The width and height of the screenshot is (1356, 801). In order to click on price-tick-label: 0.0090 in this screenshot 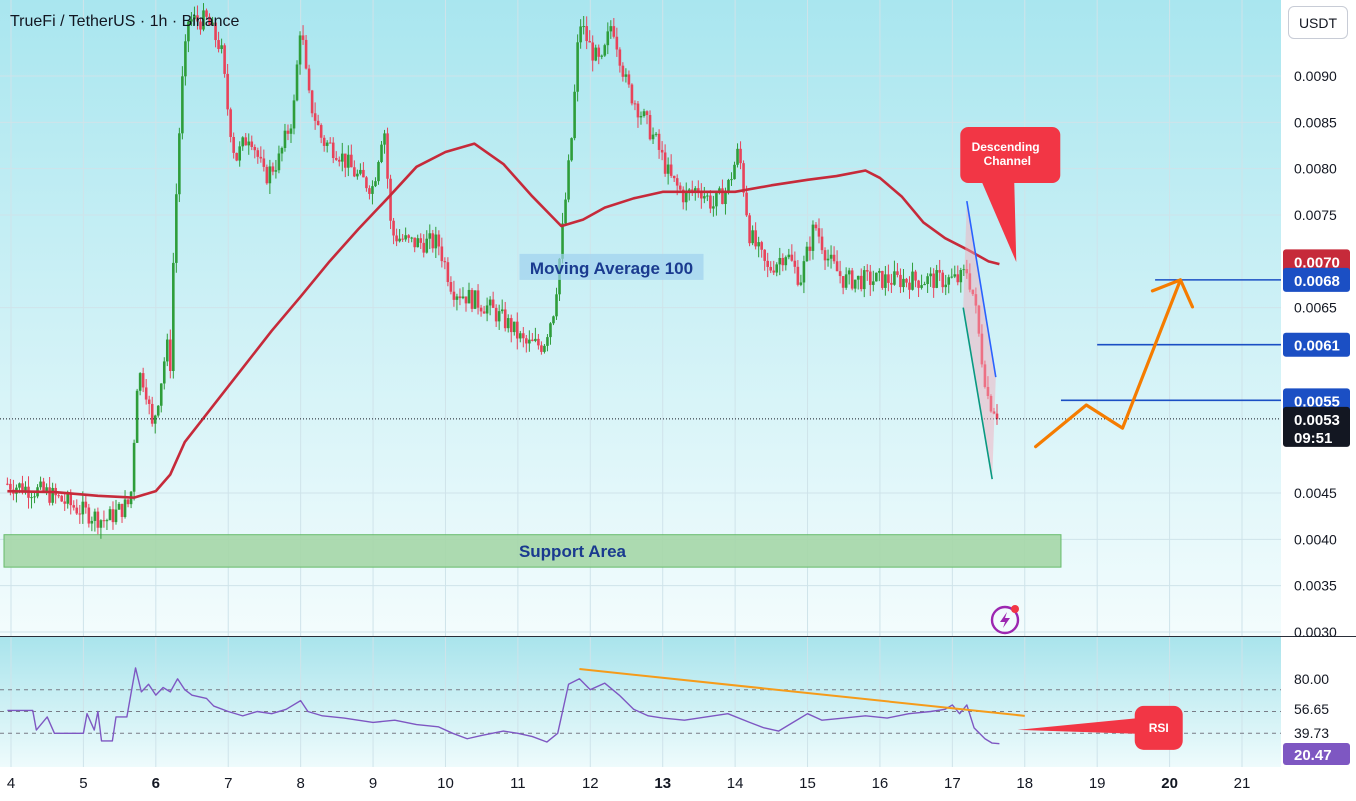, I will do `click(1315, 76)`.